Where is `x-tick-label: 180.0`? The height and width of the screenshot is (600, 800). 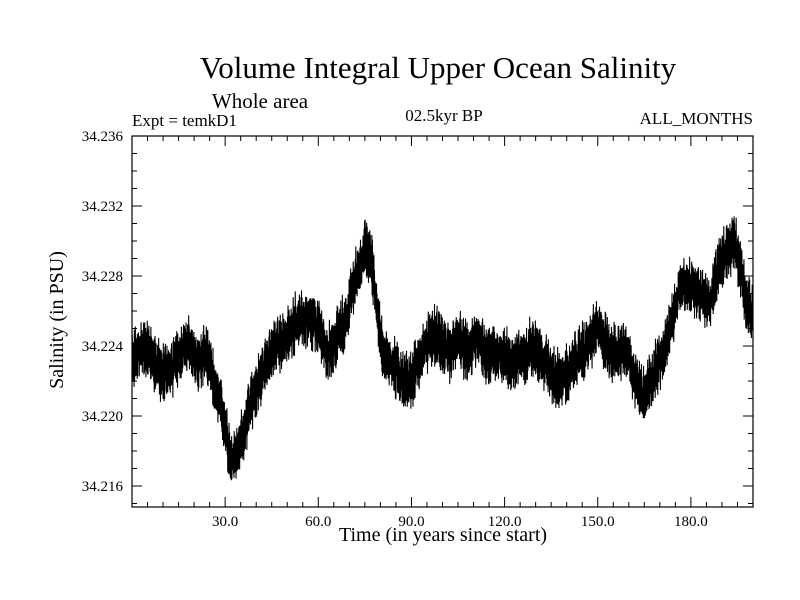 x-tick-label: 180.0 is located at coordinates (691, 522).